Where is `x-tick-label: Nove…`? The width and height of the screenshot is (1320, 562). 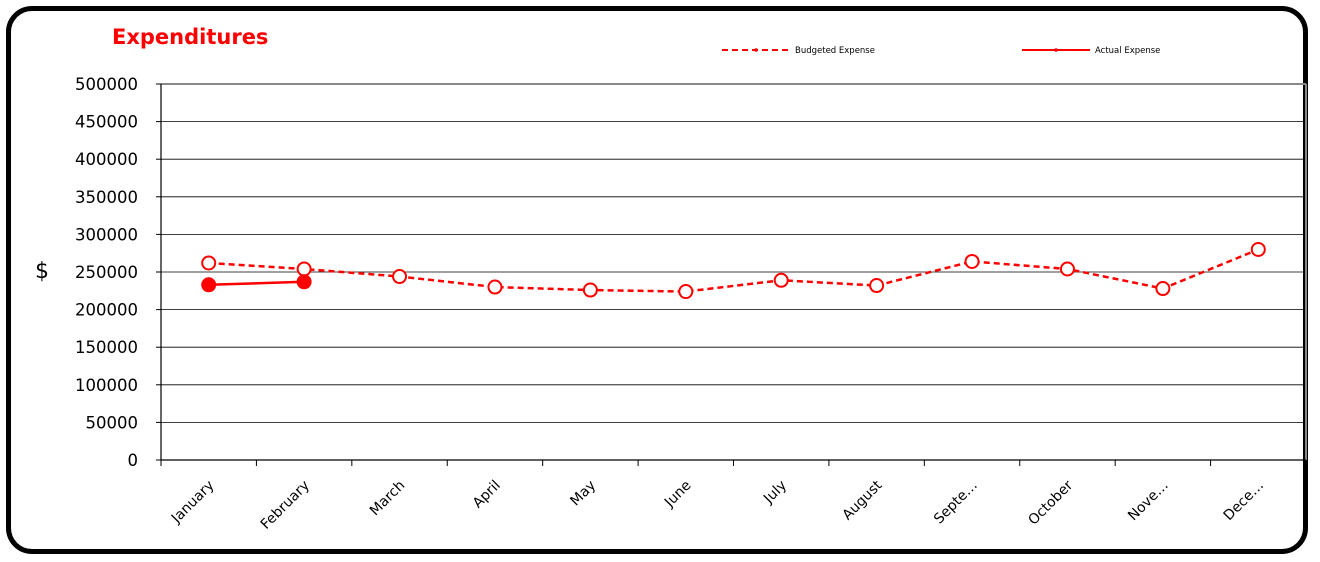
x-tick-label: Nove… is located at coordinates (1148, 501).